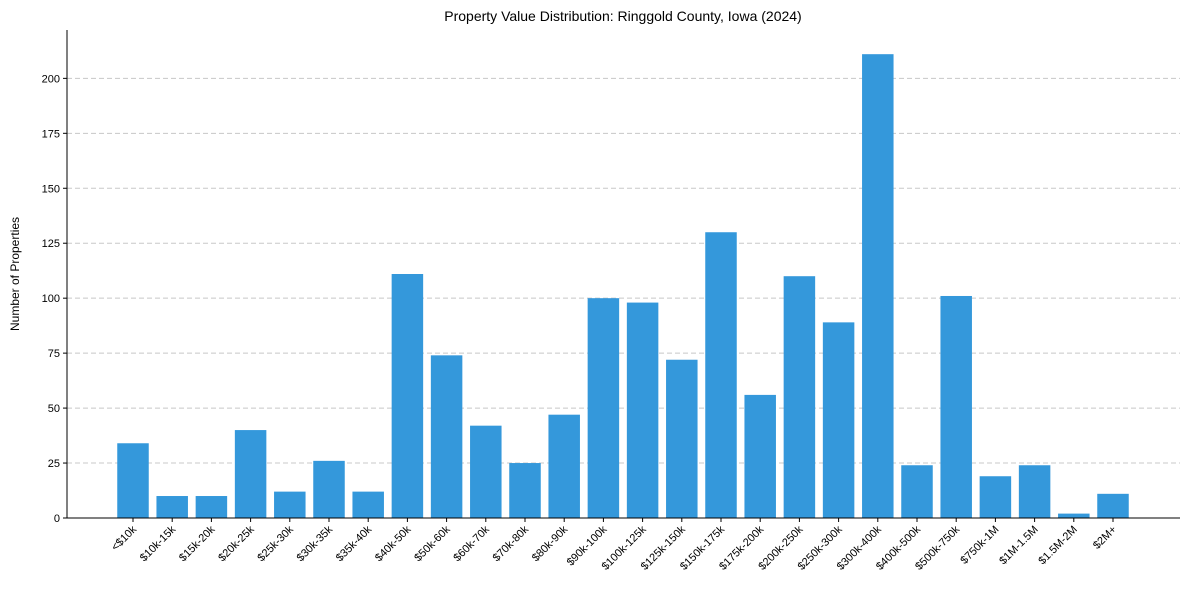 Image resolution: width=1189 pixels, height=590 pixels. Describe the element at coordinates (51, 299) in the screenshot. I see `y-tick-label: 100` at that location.